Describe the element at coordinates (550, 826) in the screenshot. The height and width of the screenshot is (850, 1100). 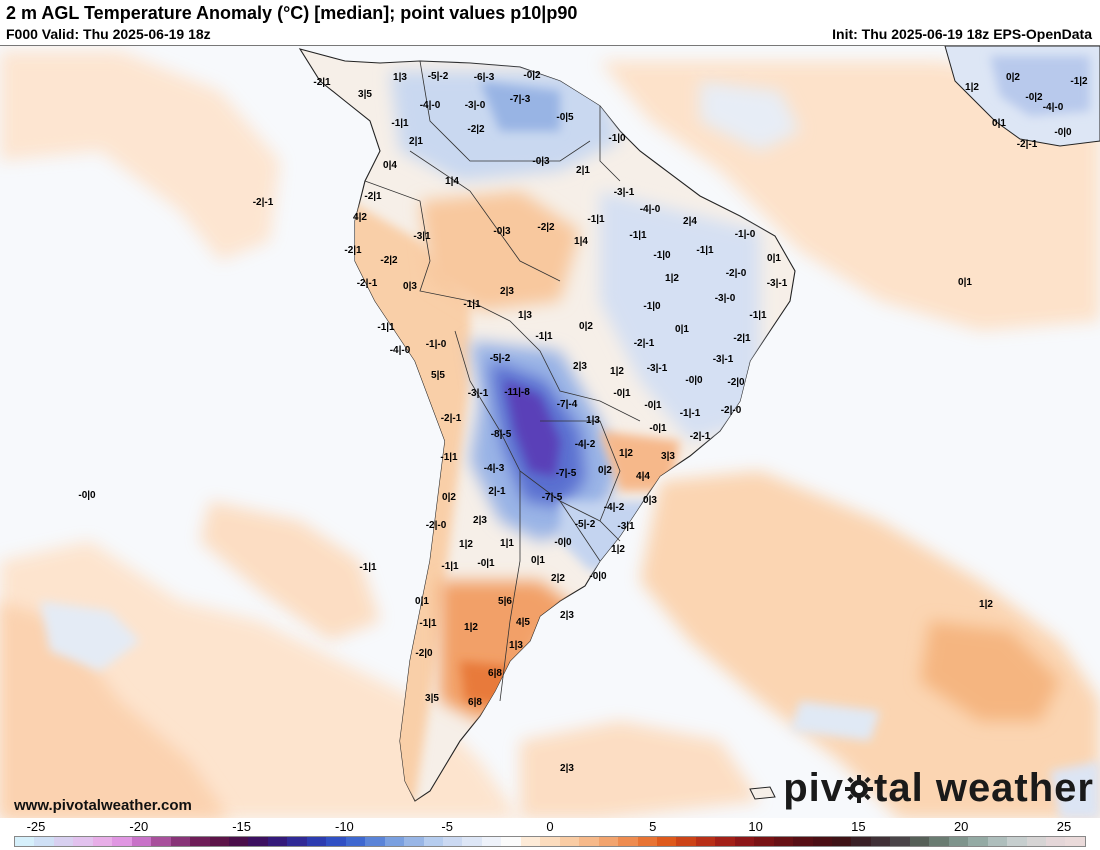
I see `colorbar-tick-label: 0` at that location.